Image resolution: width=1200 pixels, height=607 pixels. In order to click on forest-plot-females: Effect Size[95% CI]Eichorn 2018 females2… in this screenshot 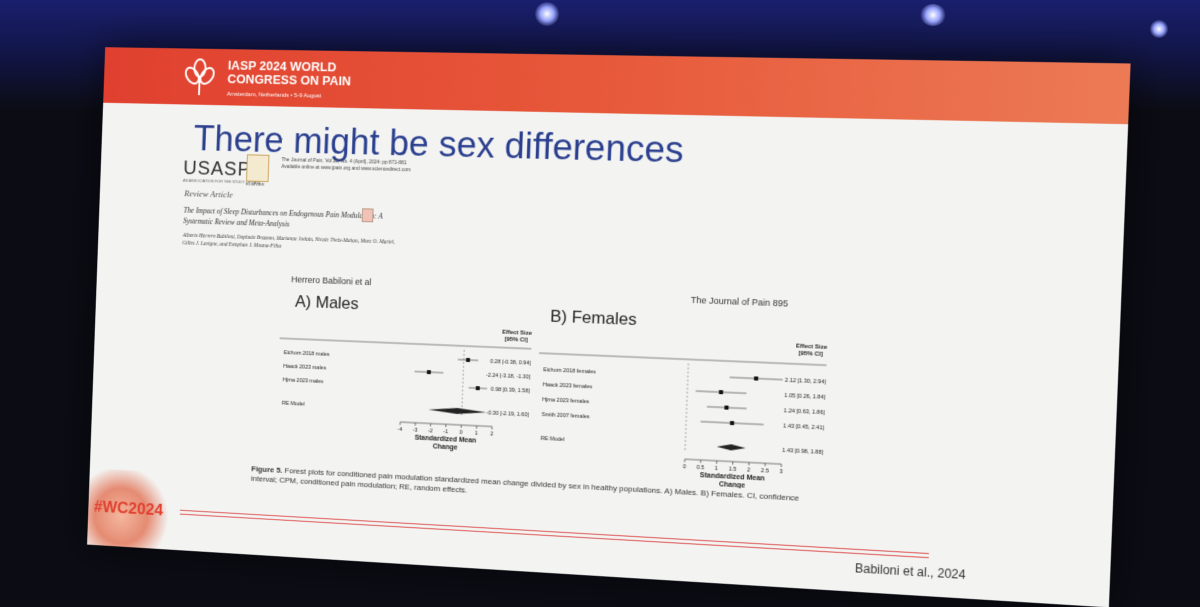, I will do `click(683, 408)`.